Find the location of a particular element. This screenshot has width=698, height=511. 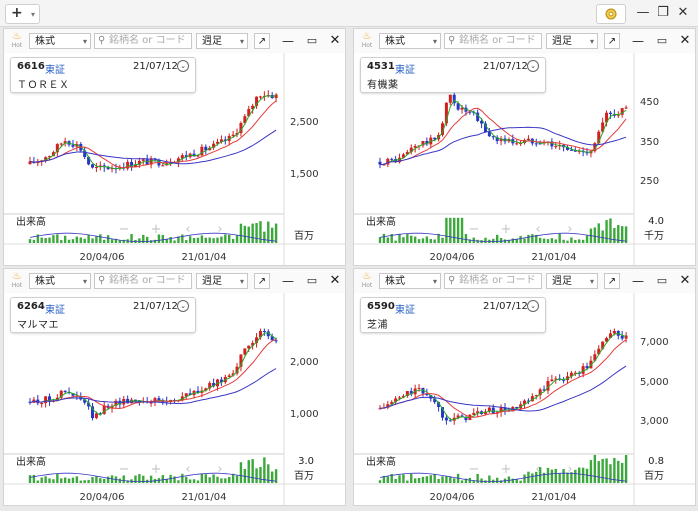

asset-type-value: 株式 is located at coordinates (45, 41).